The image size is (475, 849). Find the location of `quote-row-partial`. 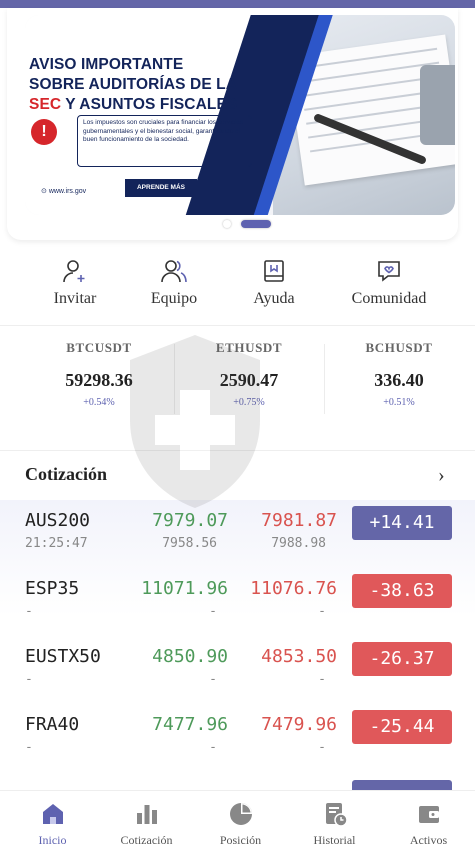

quote-row-partial is located at coordinates (237, 781).